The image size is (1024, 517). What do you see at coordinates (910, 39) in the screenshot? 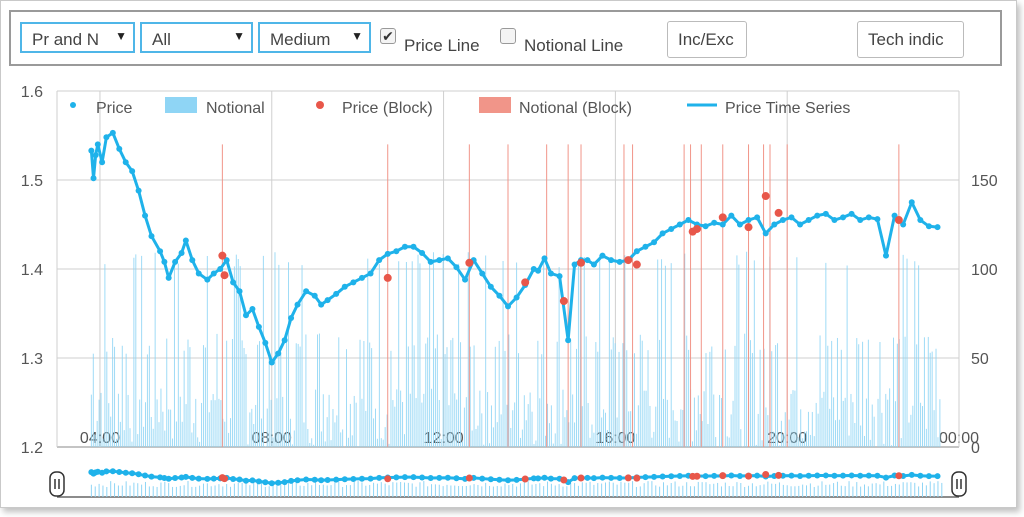
I see `tech-indicators-button: Tech indic` at bounding box center [910, 39].